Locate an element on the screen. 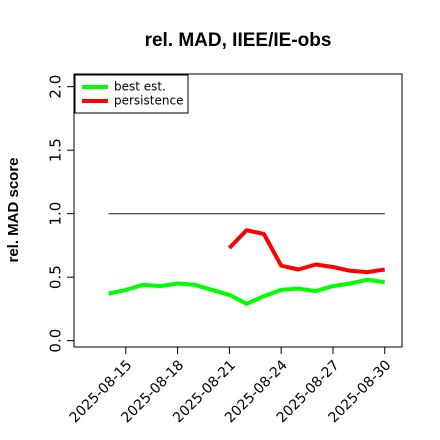 This screenshot has width=440, height=440. y-tick-label: 1.0 is located at coordinates (56, 214).